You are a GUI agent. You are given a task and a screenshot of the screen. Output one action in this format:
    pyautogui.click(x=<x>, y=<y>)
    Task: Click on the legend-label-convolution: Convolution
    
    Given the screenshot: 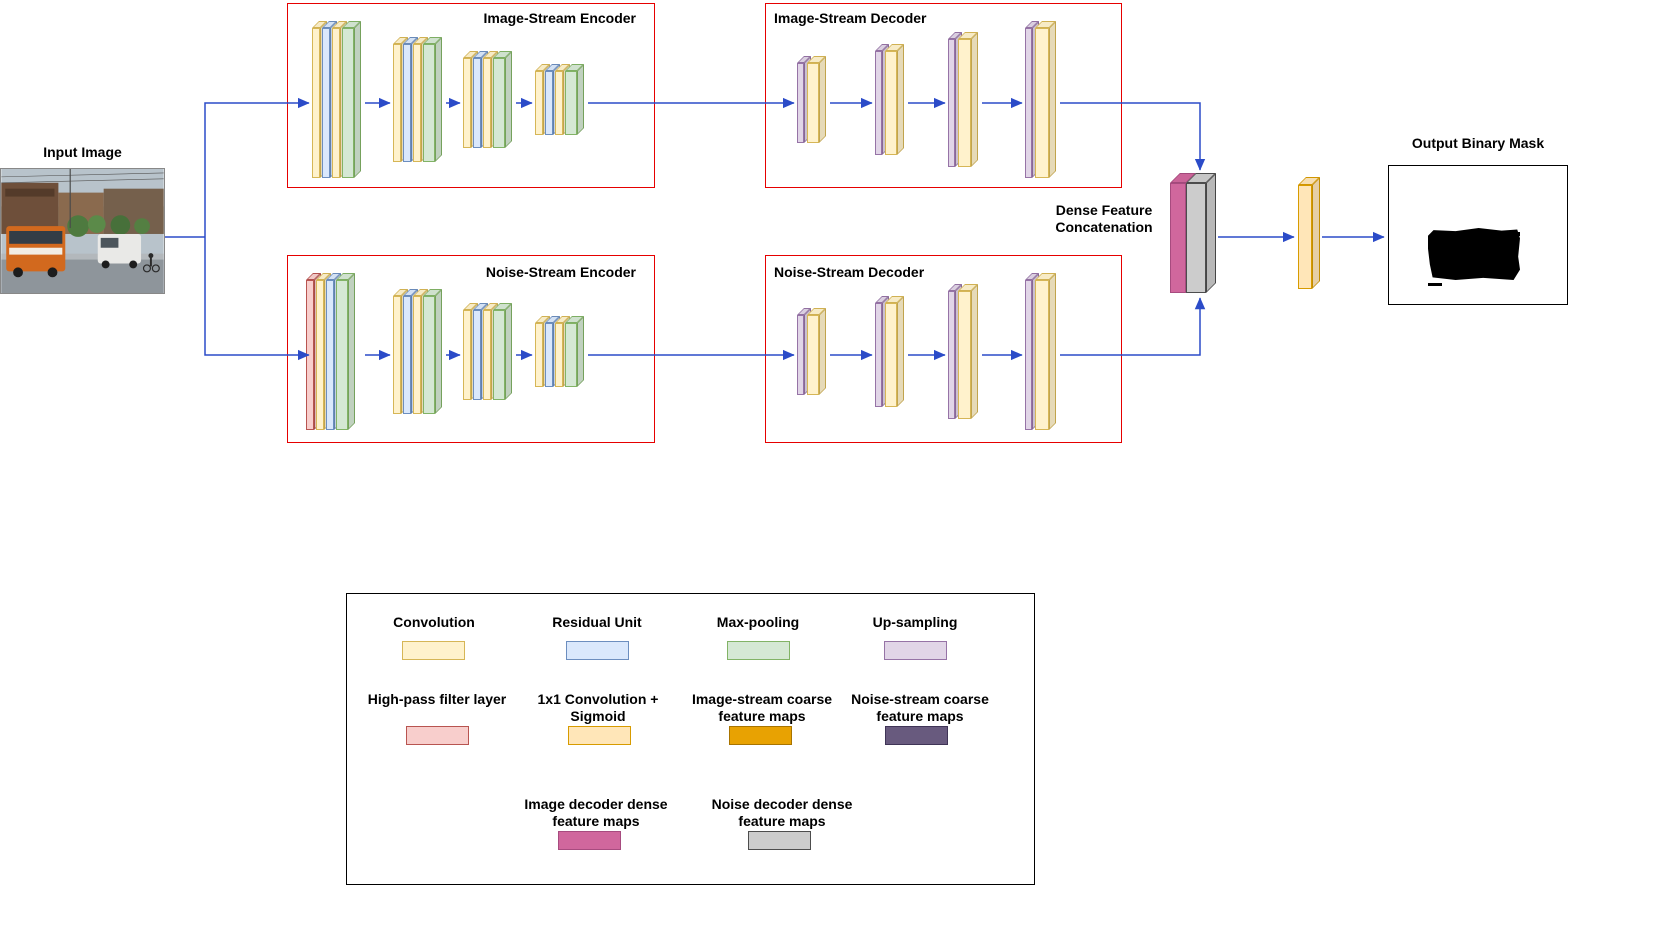 What is the action you would take?
    pyautogui.click(x=434, y=622)
    